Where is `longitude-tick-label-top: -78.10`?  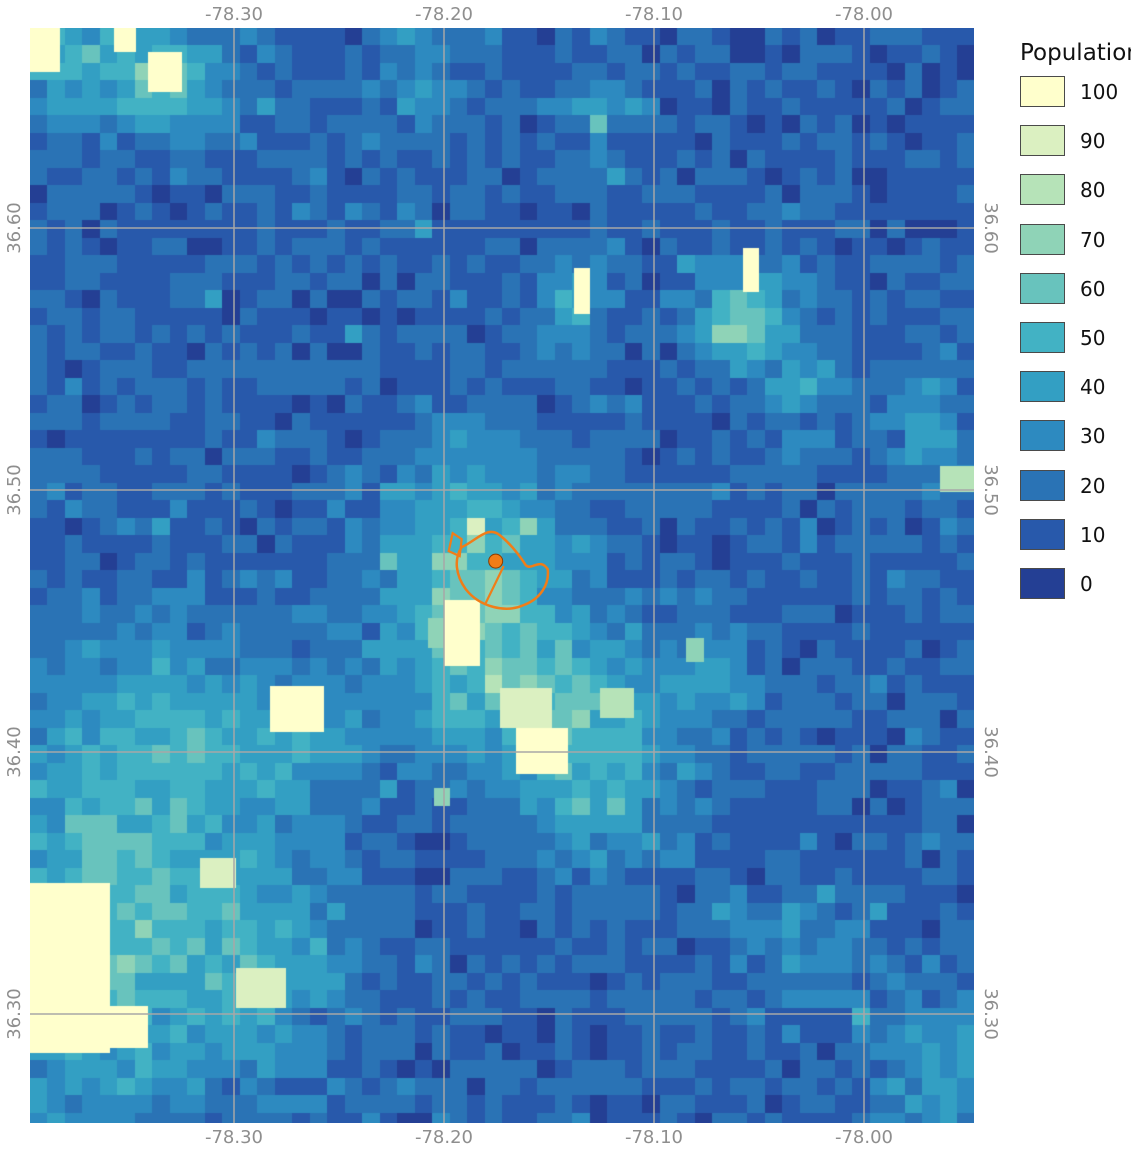
longitude-tick-label-top: -78.10 is located at coordinates (654, 14).